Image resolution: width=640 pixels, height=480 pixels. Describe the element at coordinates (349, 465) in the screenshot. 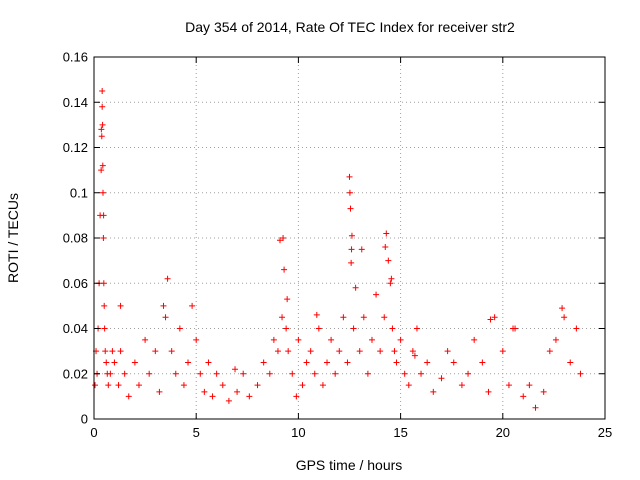

I see `x-axis-label: GPS time / hours` at that location.